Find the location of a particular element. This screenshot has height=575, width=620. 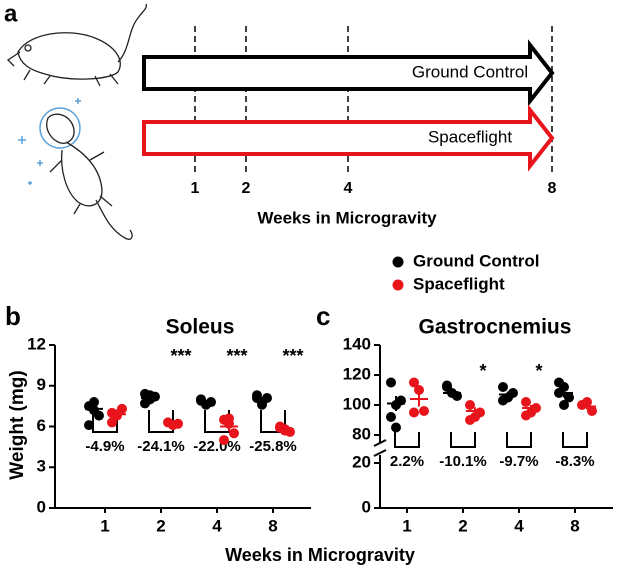

y-tick-label: 80 is located at coordinates (361, 433).